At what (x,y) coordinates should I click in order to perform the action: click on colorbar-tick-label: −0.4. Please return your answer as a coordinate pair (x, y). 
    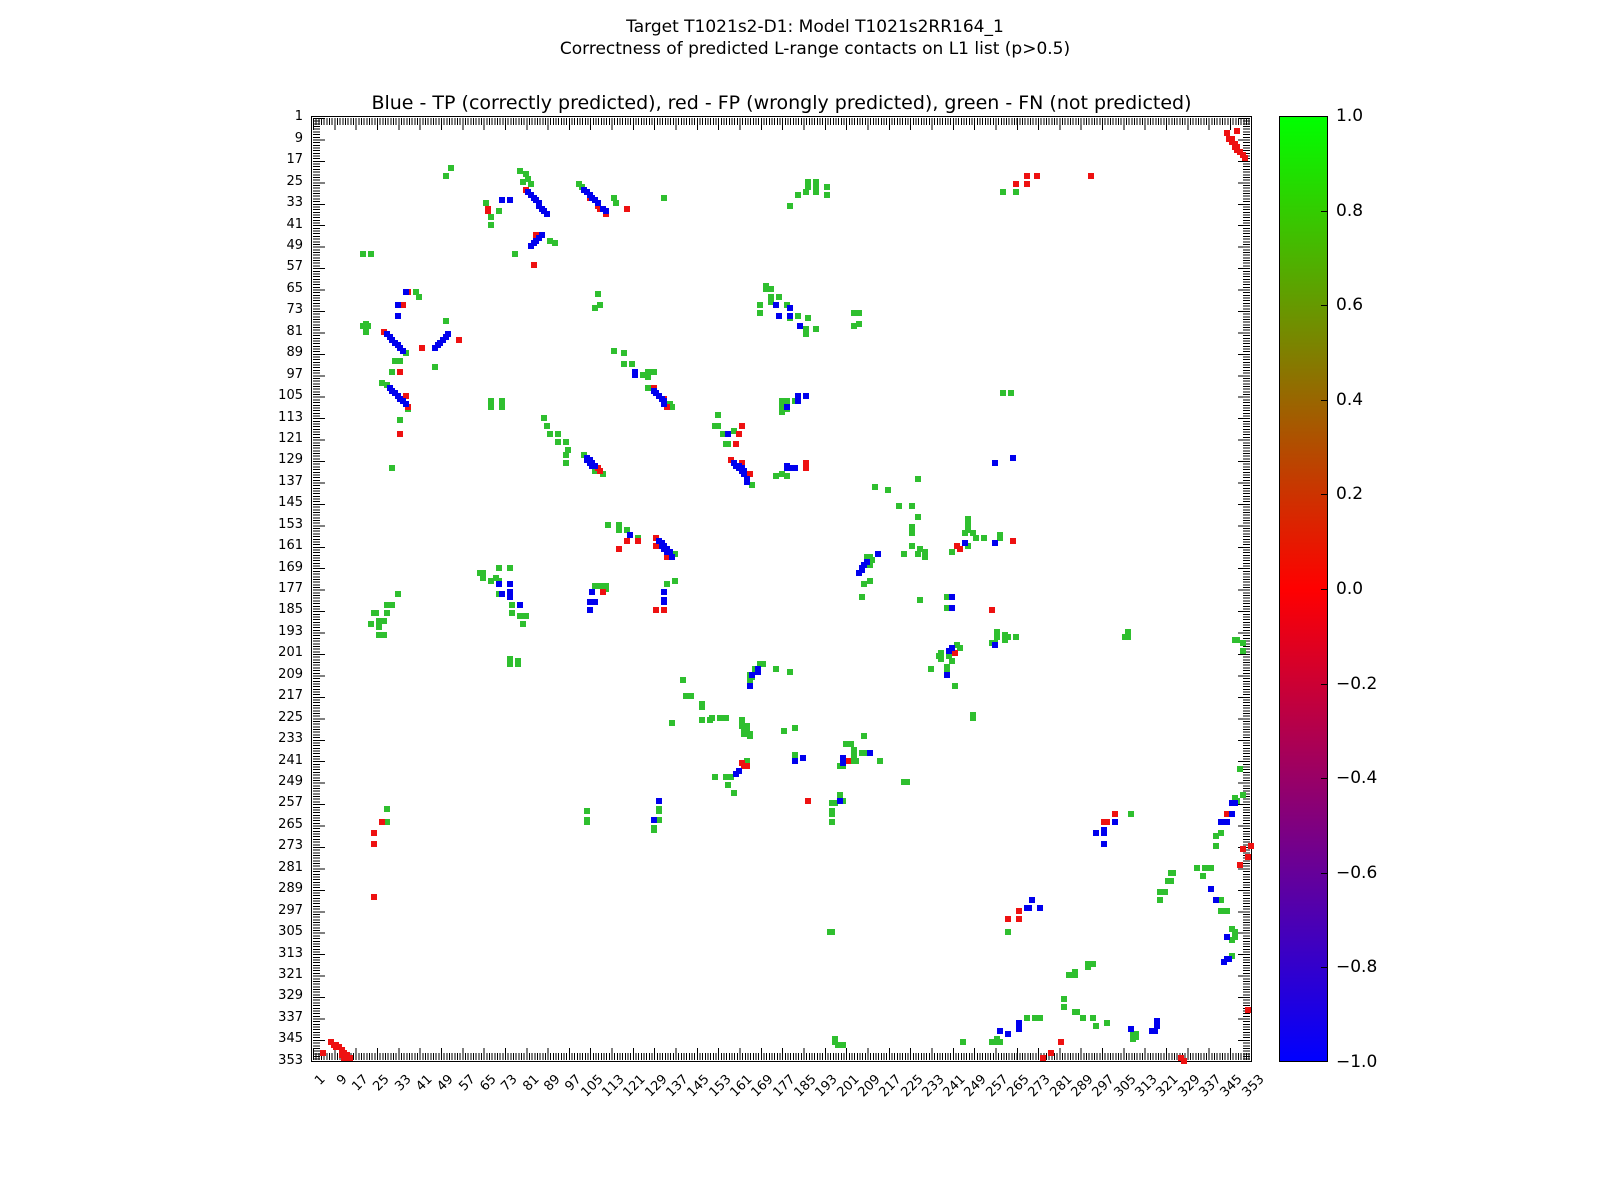
    Looking at the image, I should click on (1357, 778).